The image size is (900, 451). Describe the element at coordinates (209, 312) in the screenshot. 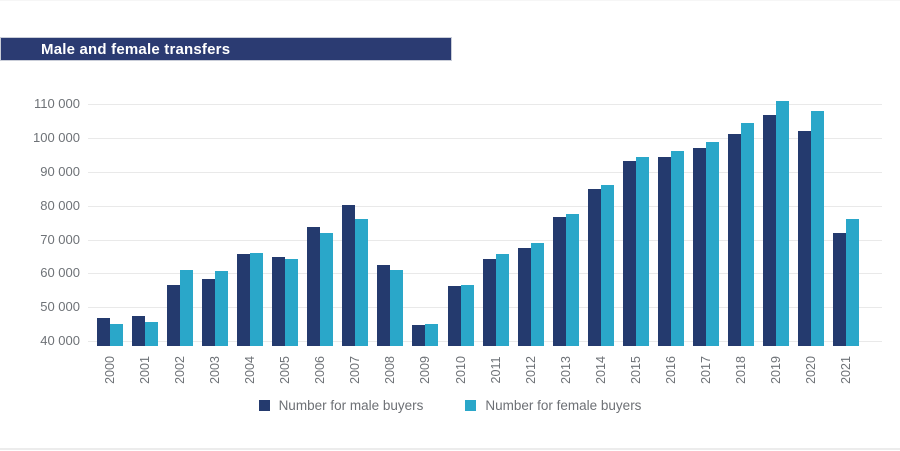

I see `bar-male-2003` at that location.